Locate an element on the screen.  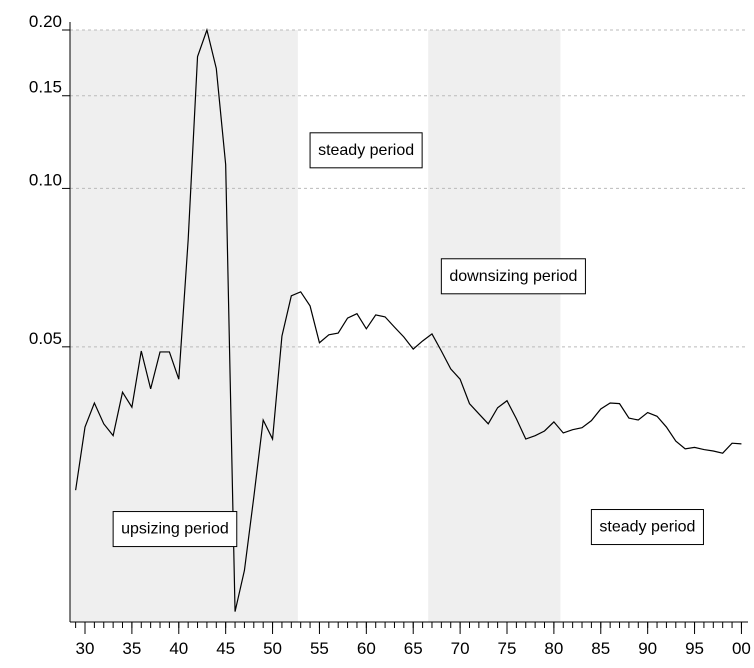
x-tick-label: 00 is located at coordinates (741, 648).